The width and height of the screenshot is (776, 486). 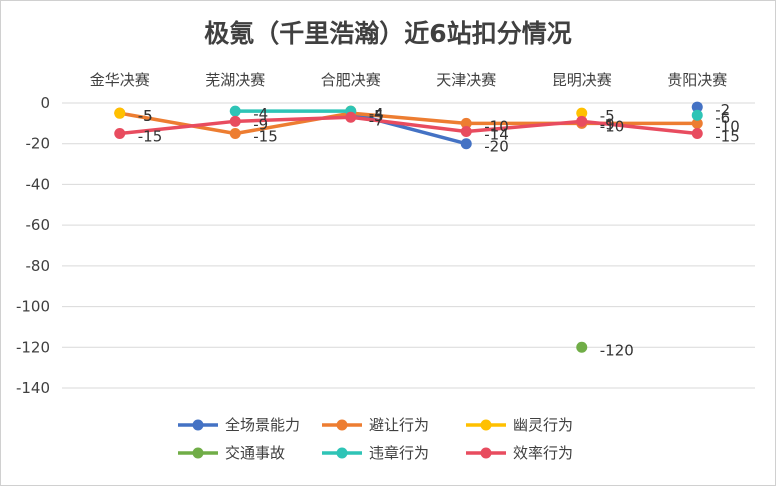 What do you see at coordinates (262, 425) in the screenshot?
I see `legend-label: 全场景能力` at bounding box center [262, 425].